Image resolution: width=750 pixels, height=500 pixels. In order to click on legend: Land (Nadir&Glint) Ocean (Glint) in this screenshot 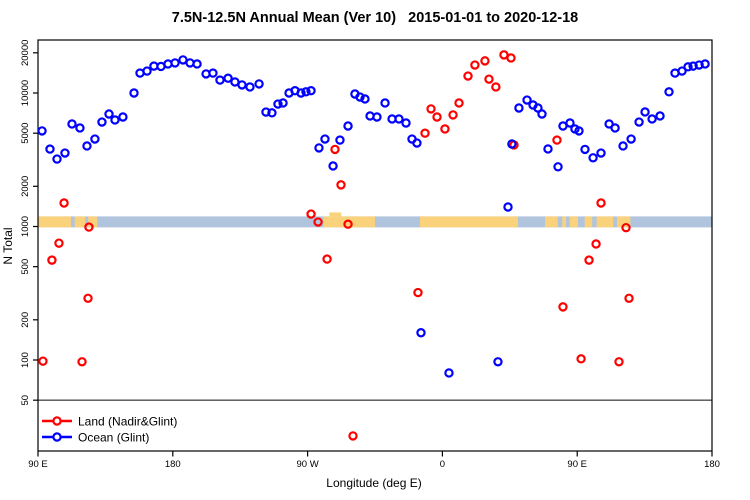, I will do `click(109, 430)`.